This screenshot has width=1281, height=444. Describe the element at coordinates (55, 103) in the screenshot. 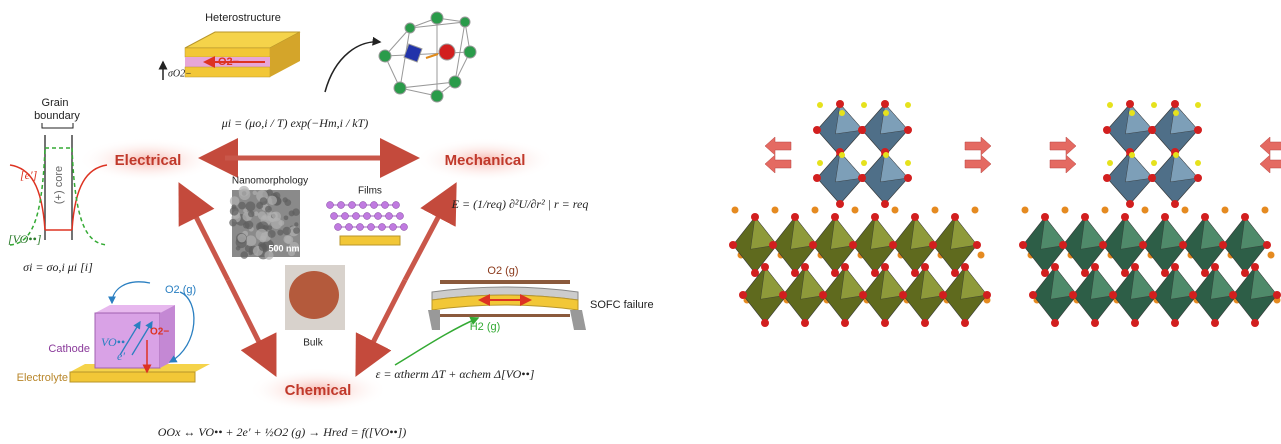

I see `gb-title: Grain` at that location.